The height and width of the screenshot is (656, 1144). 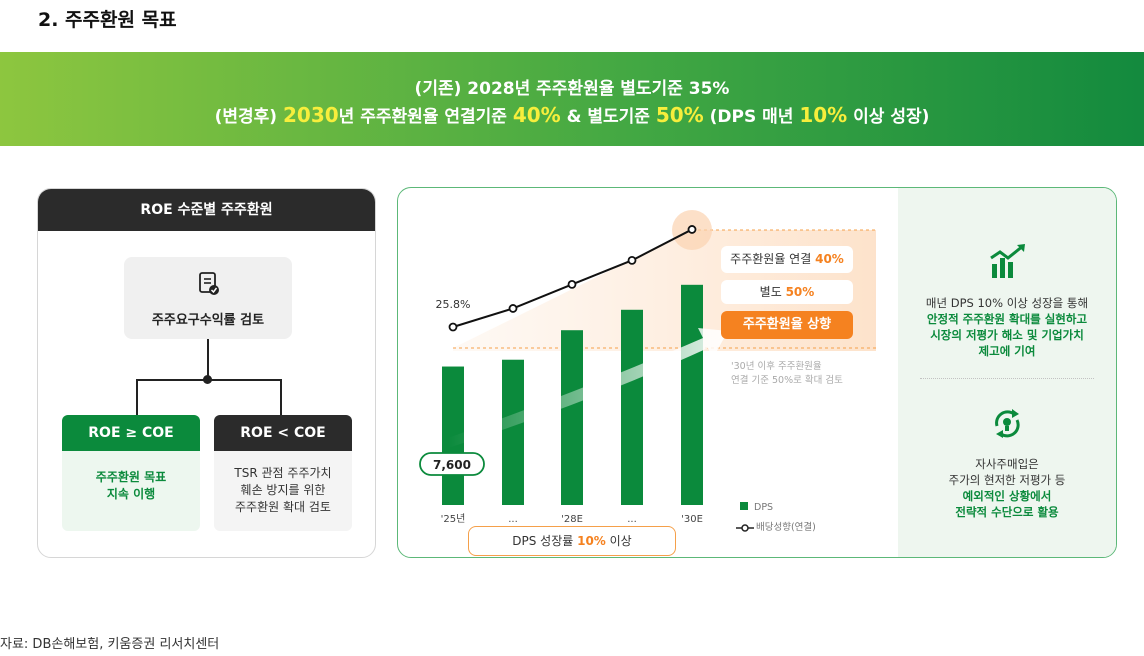 What do you see at coordinates (591, 541) in the screenshot?
I see `growth-value: 10%` at bounding box center [591, 541].